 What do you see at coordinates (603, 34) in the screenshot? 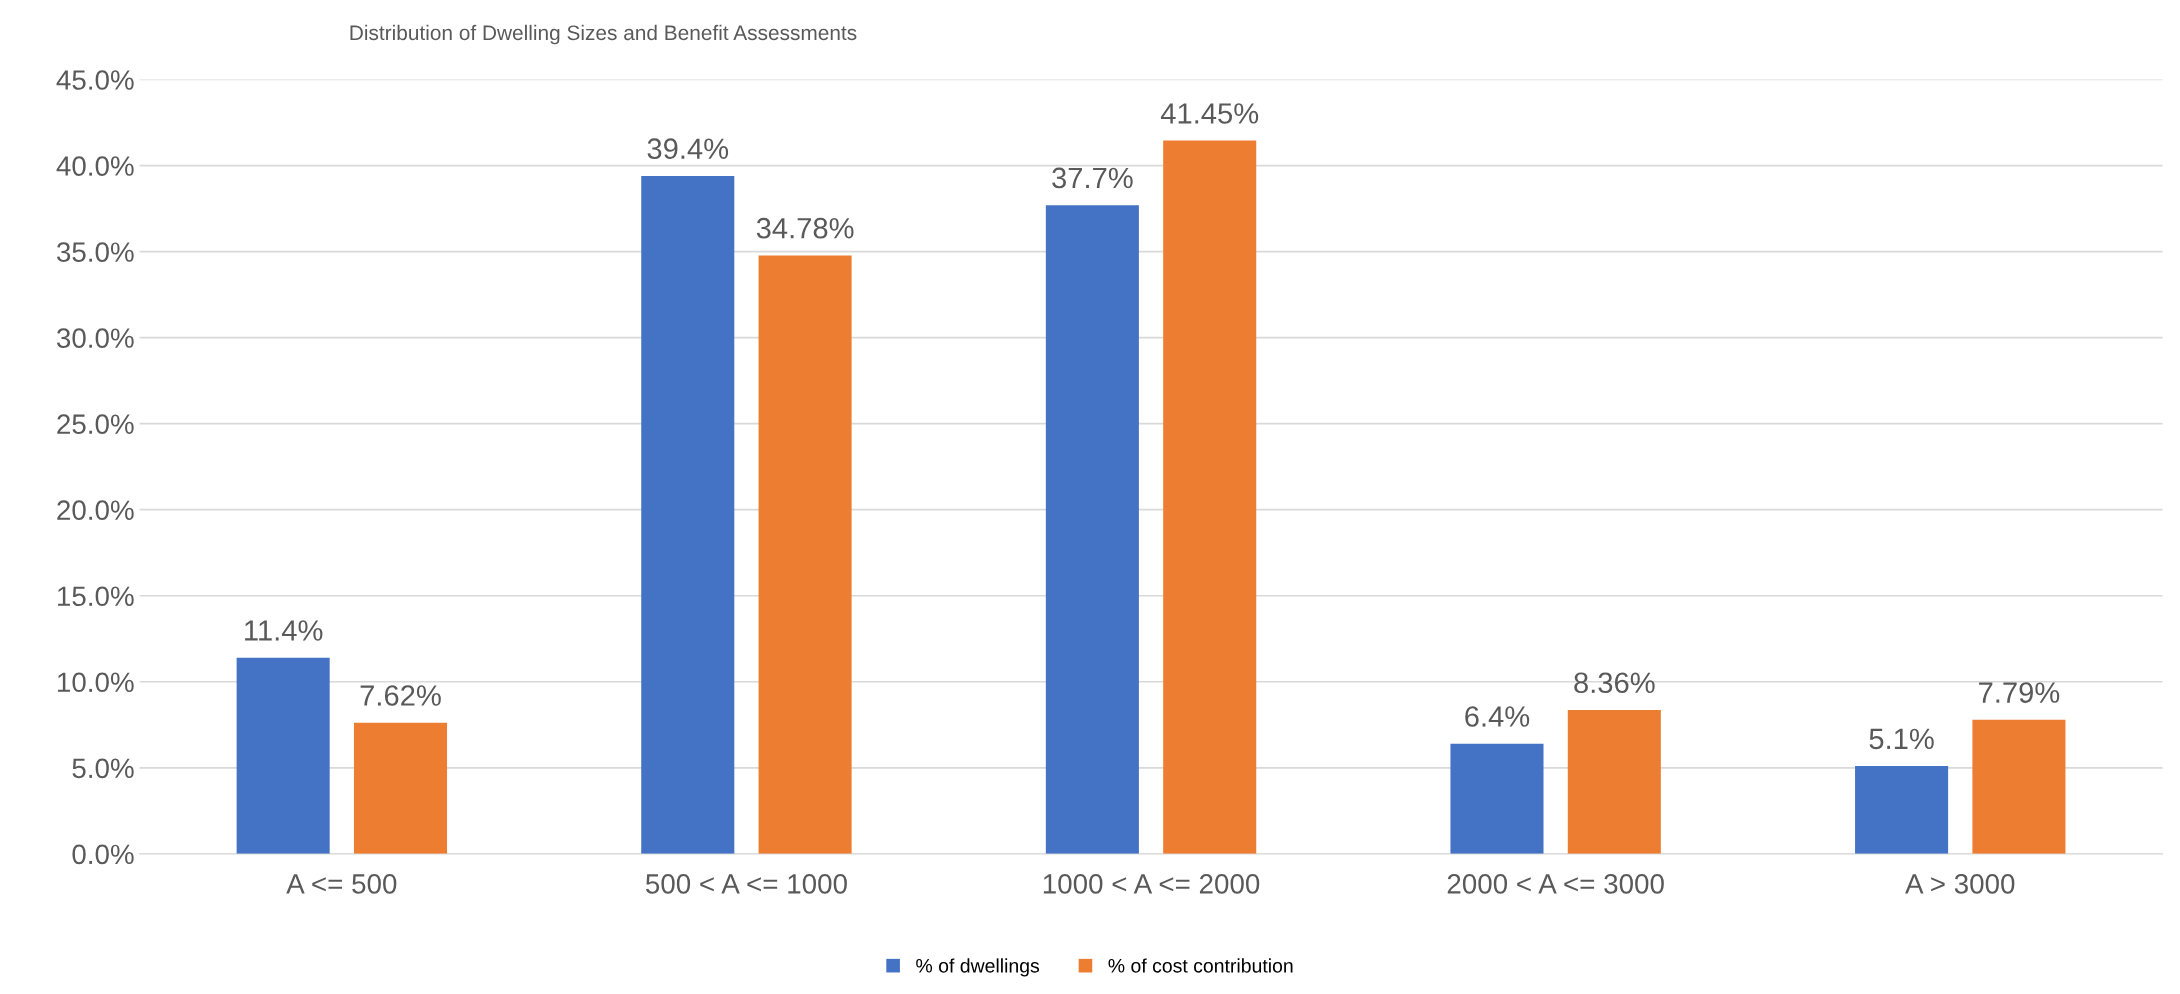
I see `chart-title: Distribution of Dwelling Sizes and Benefit Assessments` at bounding box center [603, 34].